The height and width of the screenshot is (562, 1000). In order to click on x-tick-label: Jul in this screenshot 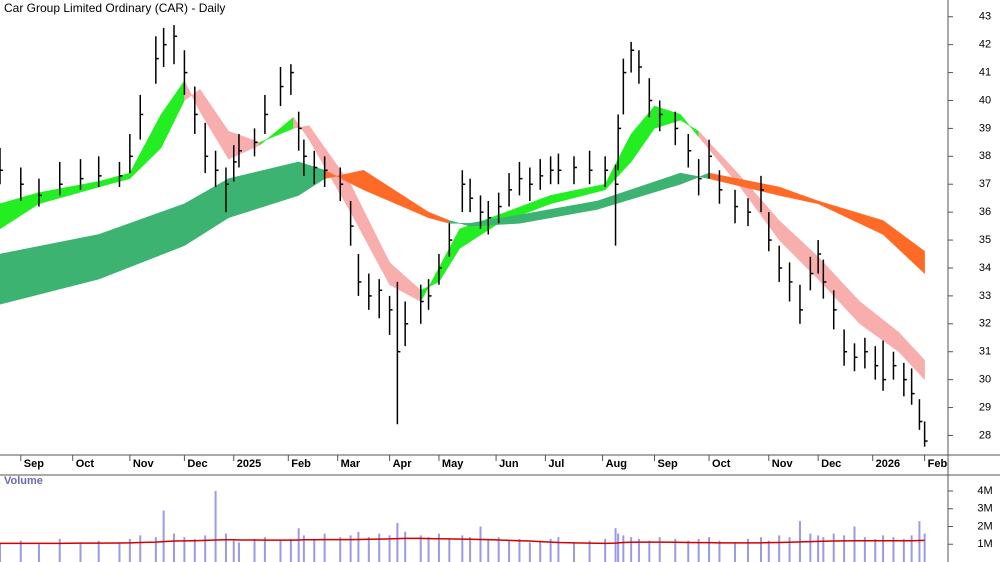, I will do `click(556, 464)`.